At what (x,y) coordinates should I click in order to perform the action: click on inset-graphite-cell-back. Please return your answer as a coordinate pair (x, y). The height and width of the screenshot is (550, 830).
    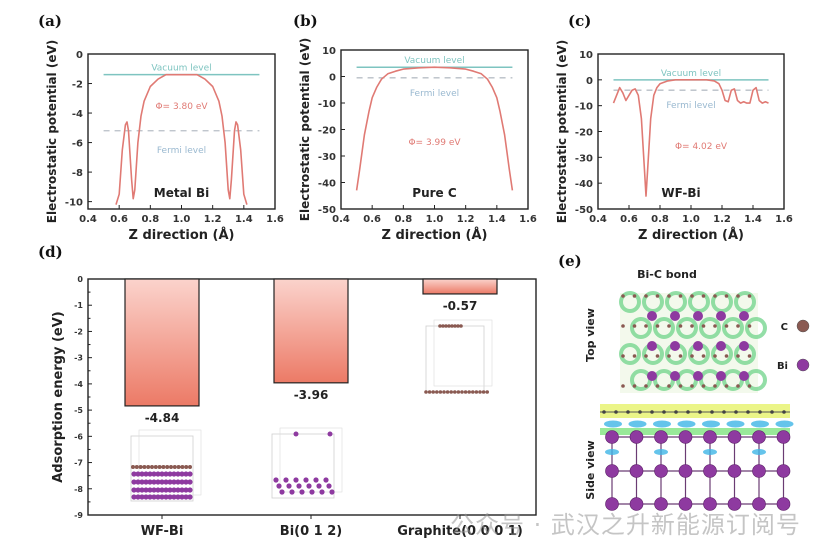
    Looking at the image, I should click on (463, 353).